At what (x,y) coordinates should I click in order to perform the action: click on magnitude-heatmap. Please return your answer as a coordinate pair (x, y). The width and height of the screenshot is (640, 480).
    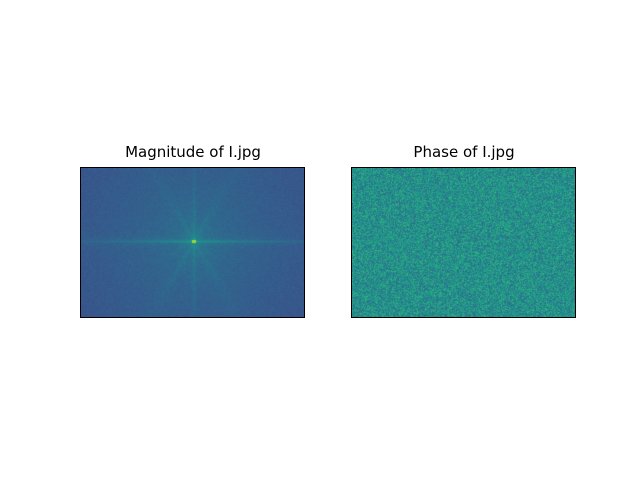
    Looking at the image, I should click on (192, 242).